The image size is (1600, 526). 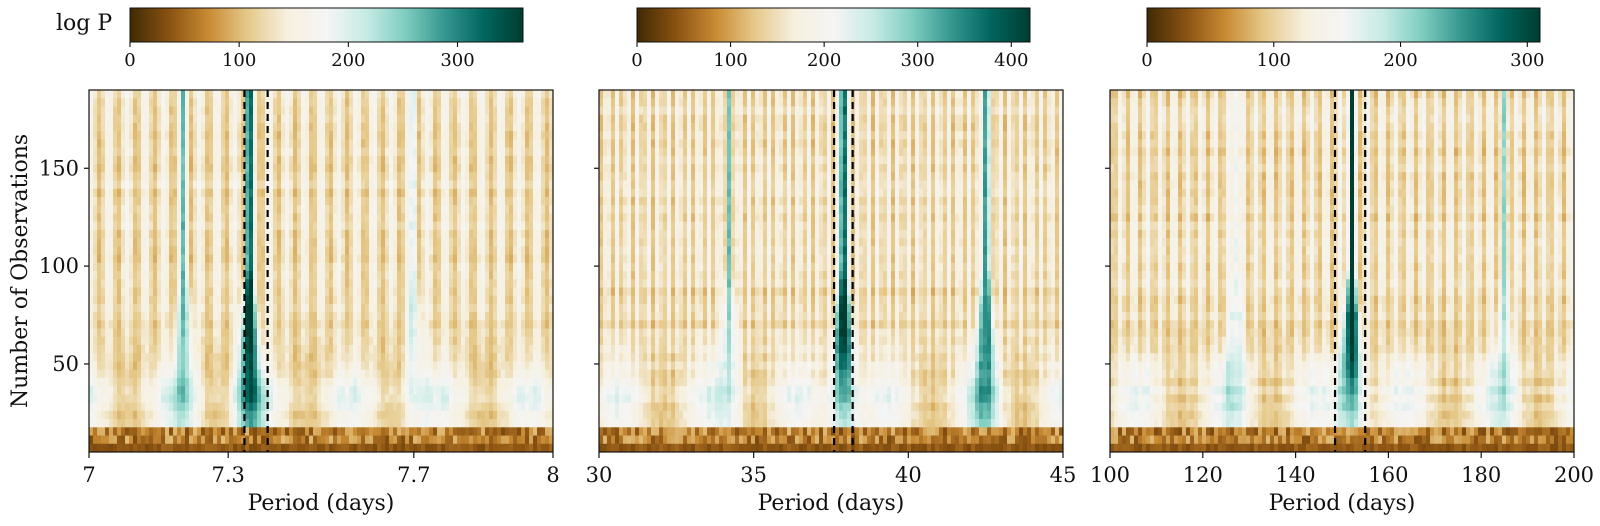 What do you see at coordinates (1342, 503) in the screenshot?
I see `x-axis-label-3: Period (days)` at bounding box center [1342, 503].